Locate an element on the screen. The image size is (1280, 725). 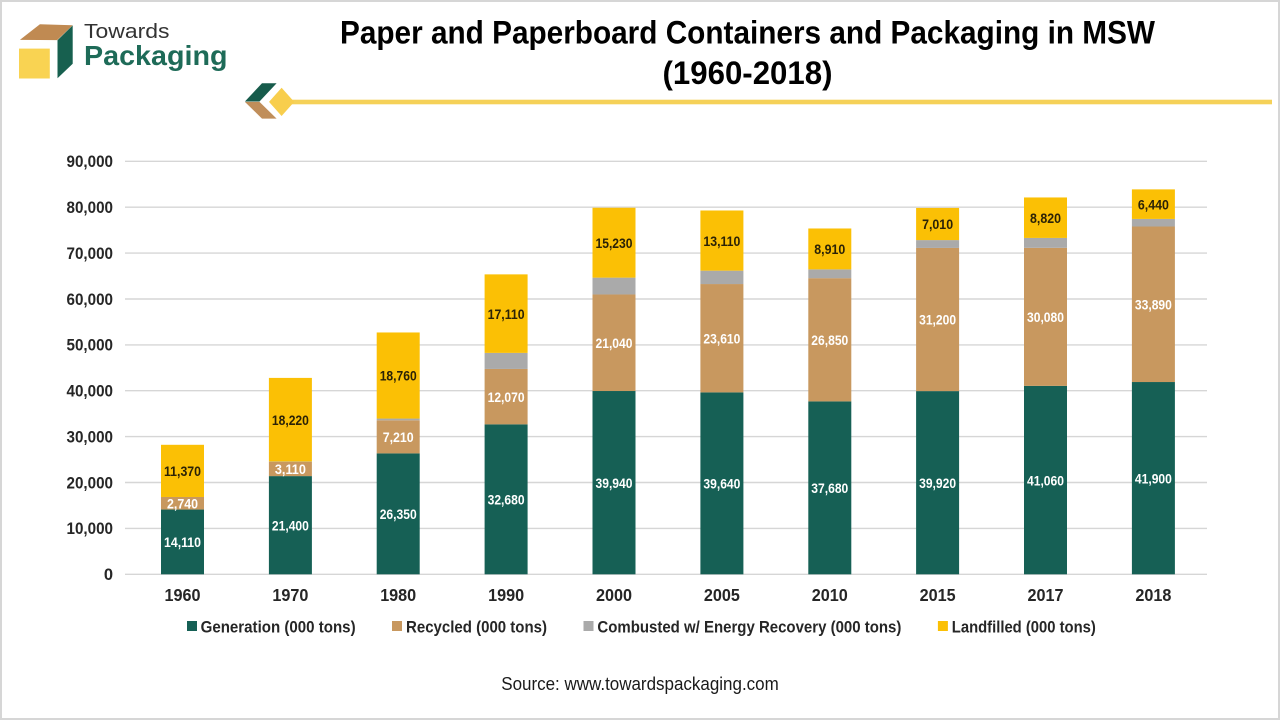
svg-text:Source: www.towardspackaging.c: Source: www.towardspackaging.com is located at coordinates (640, 683).